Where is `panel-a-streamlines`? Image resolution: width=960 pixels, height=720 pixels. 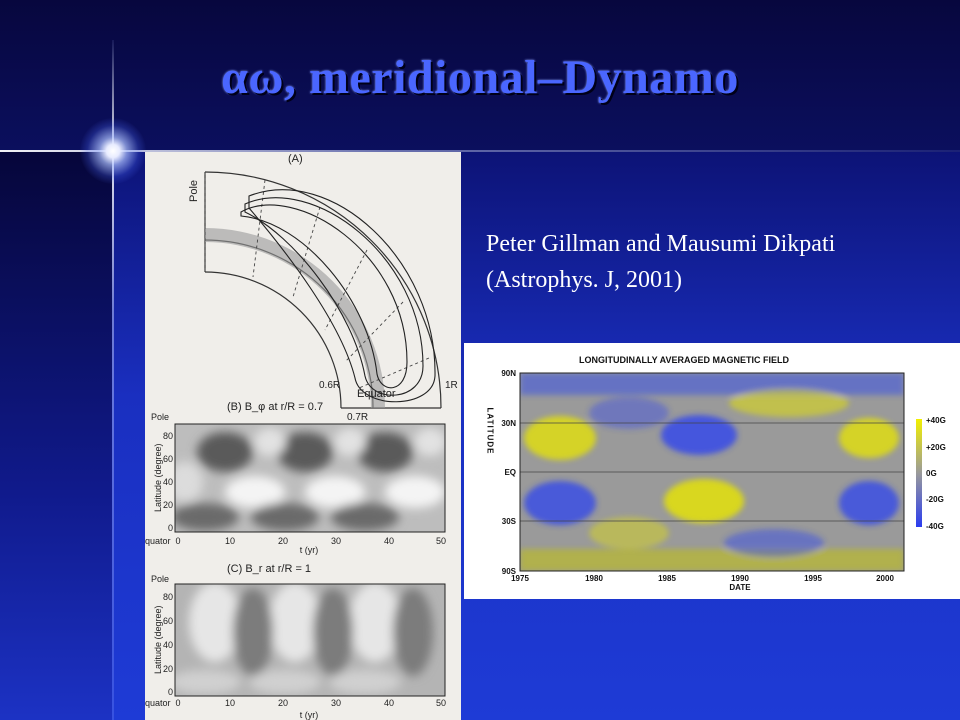
panel-a-streamlines is located at coordinates (338, 296).